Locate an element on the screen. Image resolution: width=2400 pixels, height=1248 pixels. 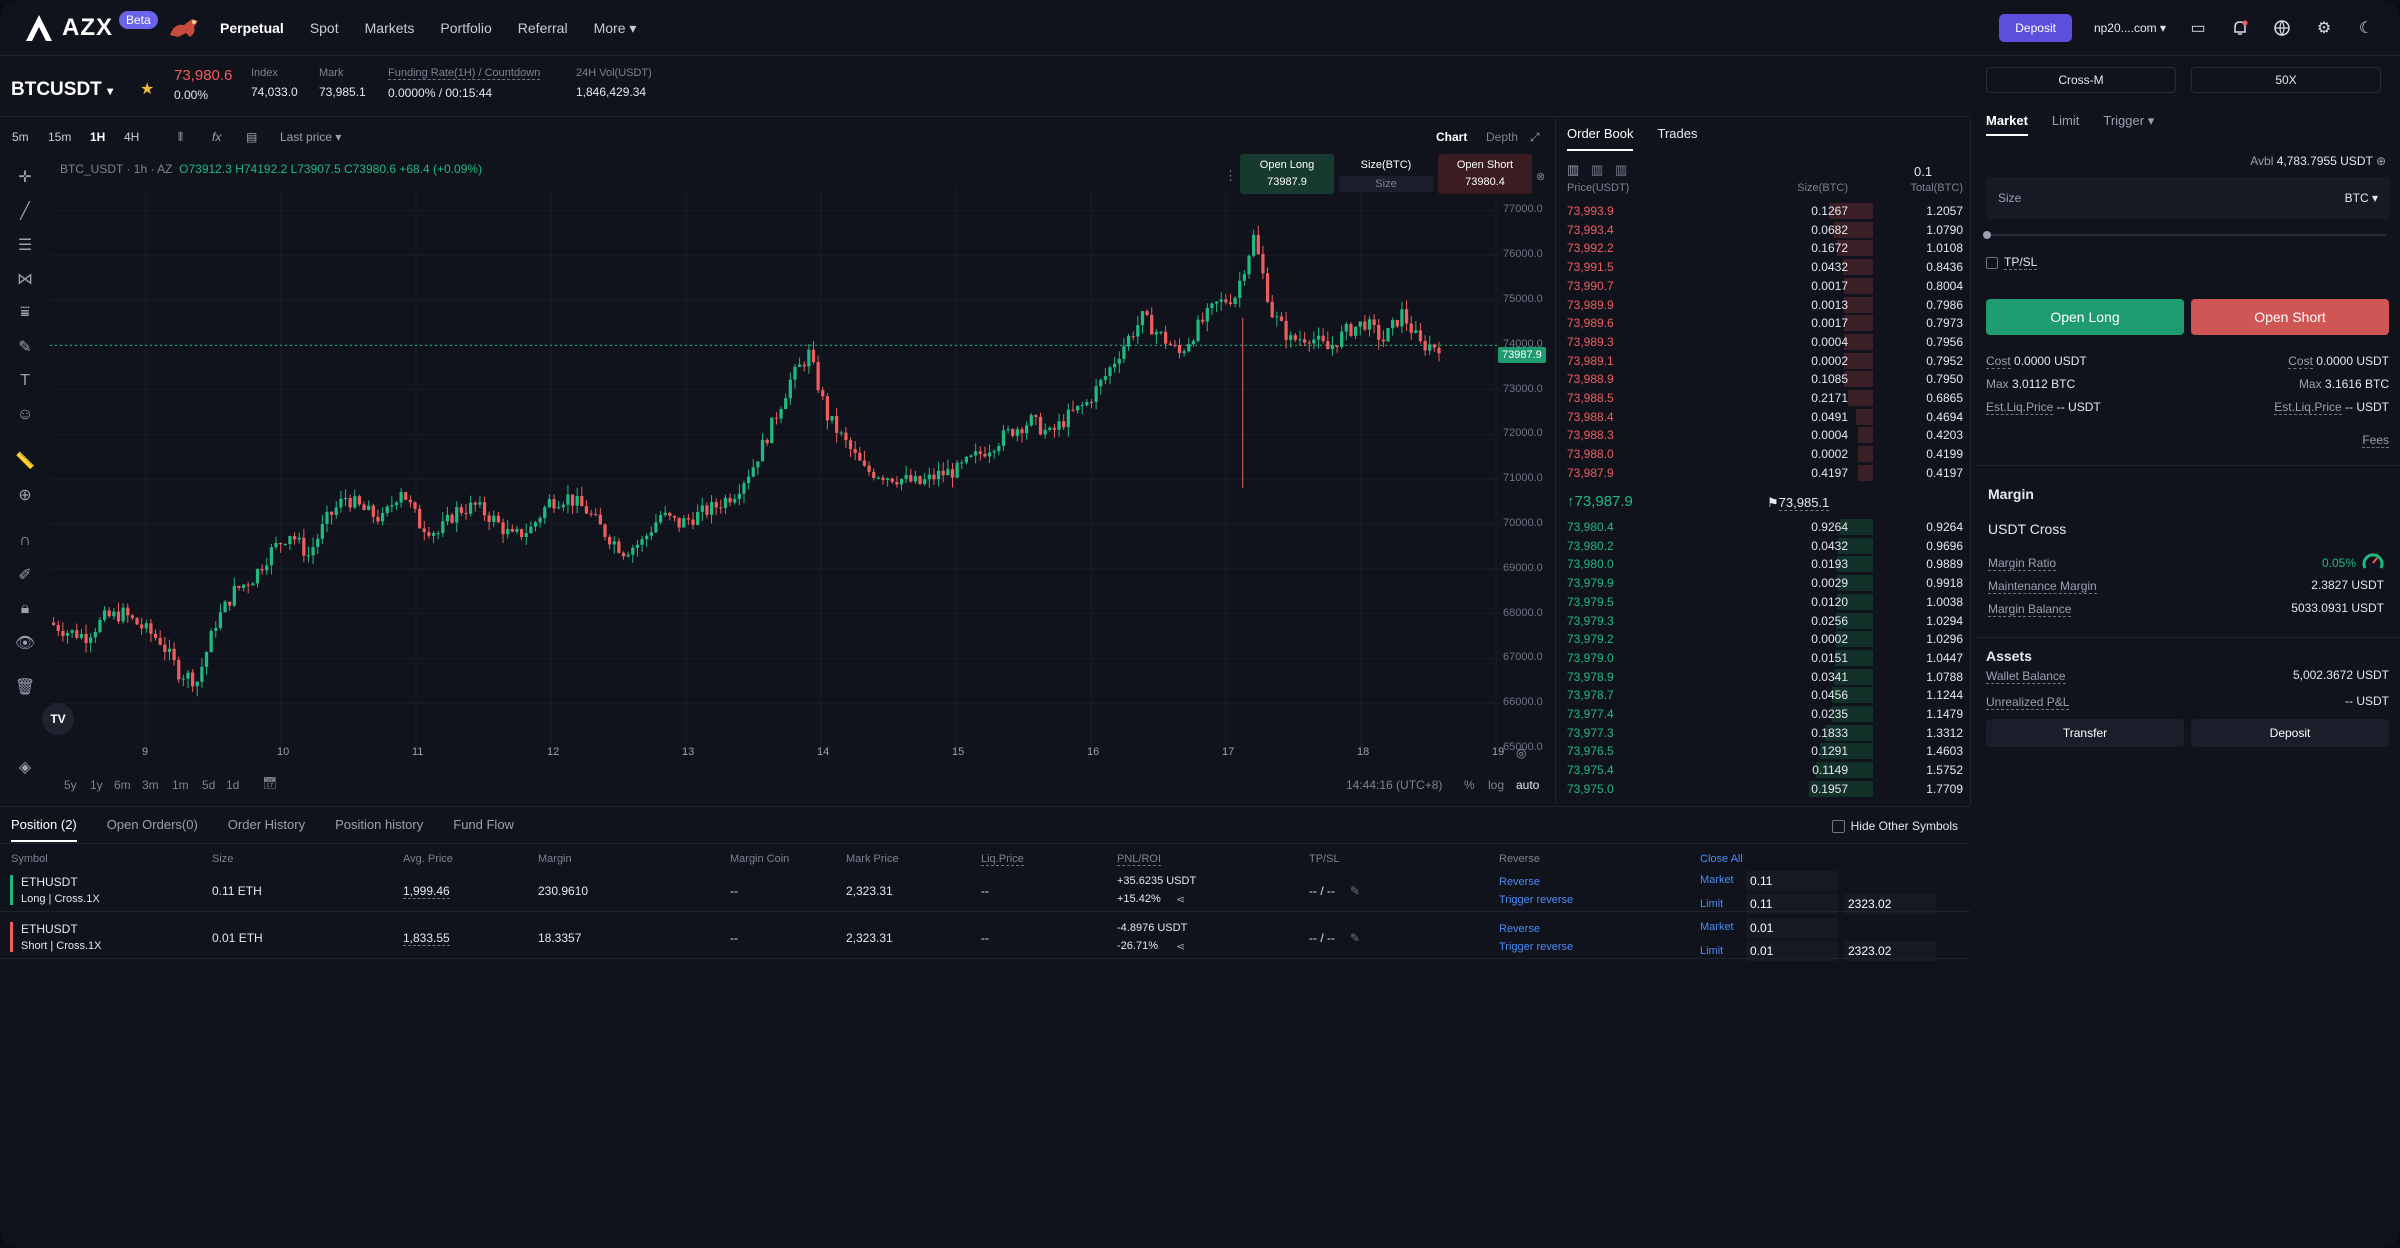
settings-gear-icon: ⚙ is located at coordinates (2324, 28).